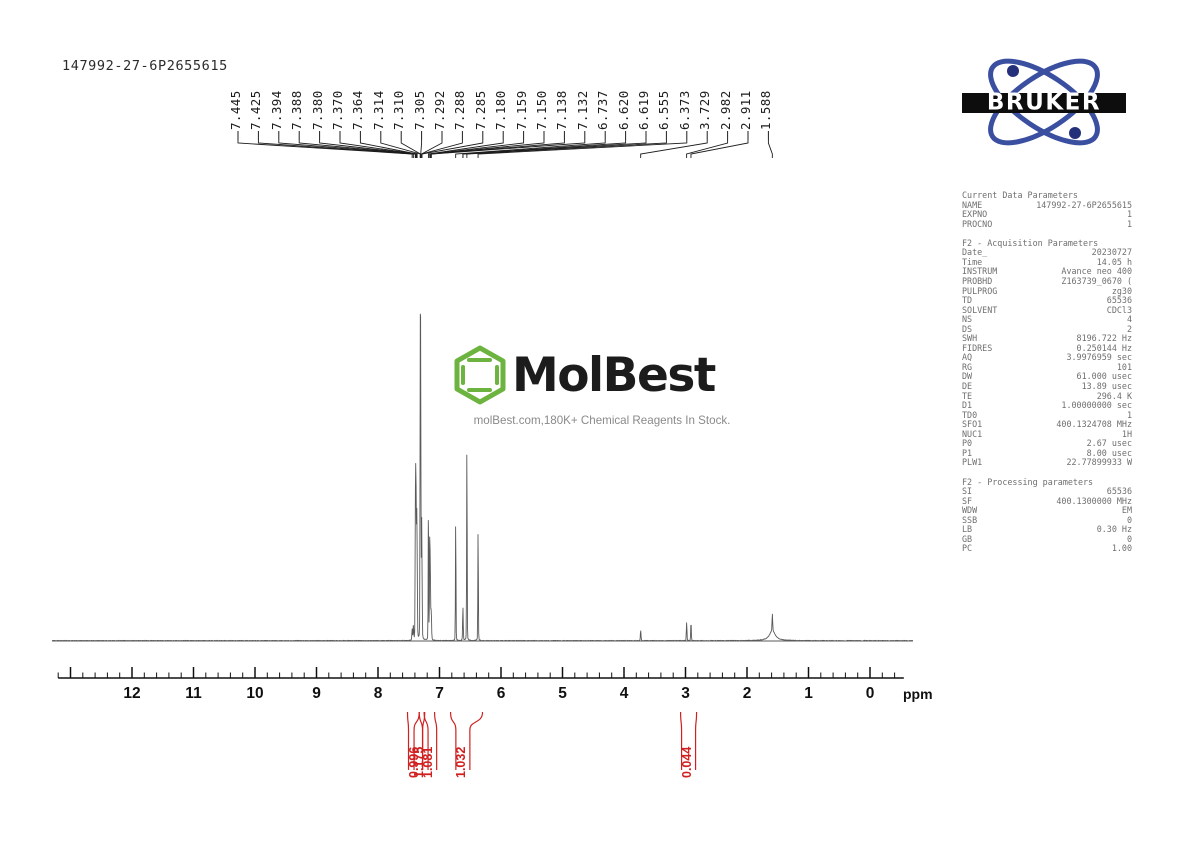 This screenshot has height=842, width=1190. Describe the element at coordinates (977, 281) in the screenshot. I see `param-name: PROBHD` at that location.